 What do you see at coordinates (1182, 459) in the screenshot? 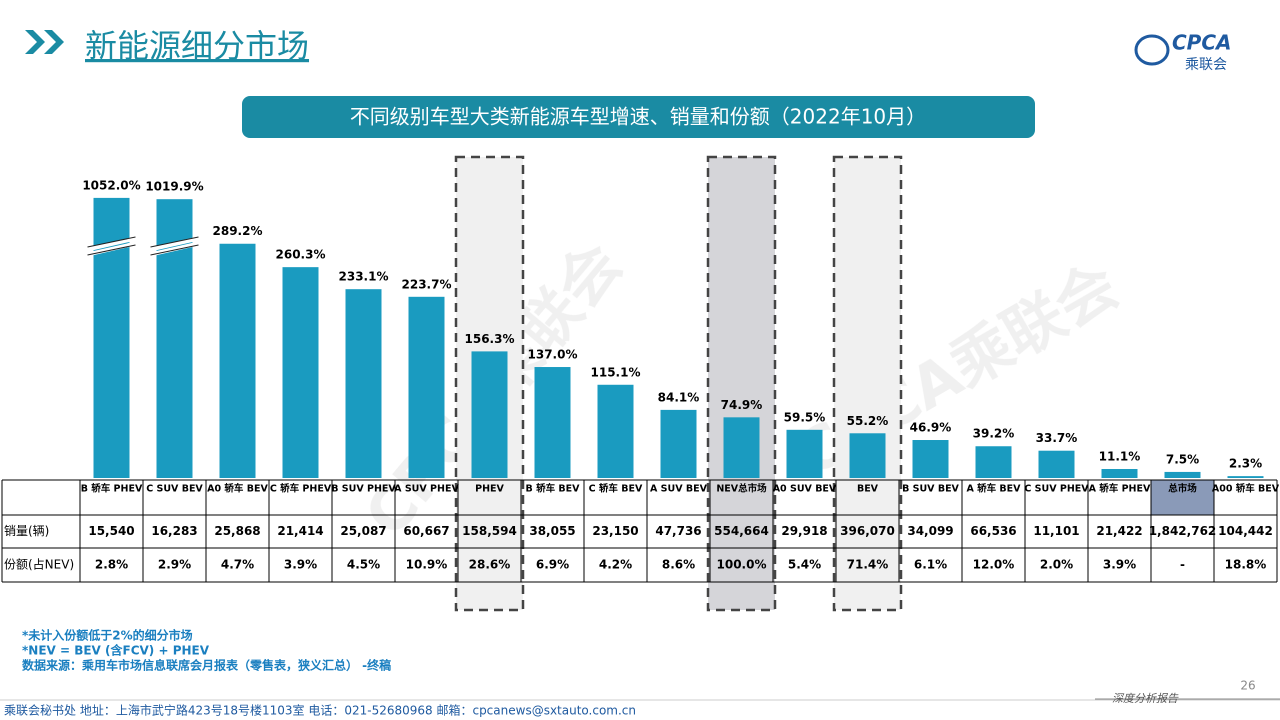
I see `value-label: 7.5%` at bounding box center [1182, 459].